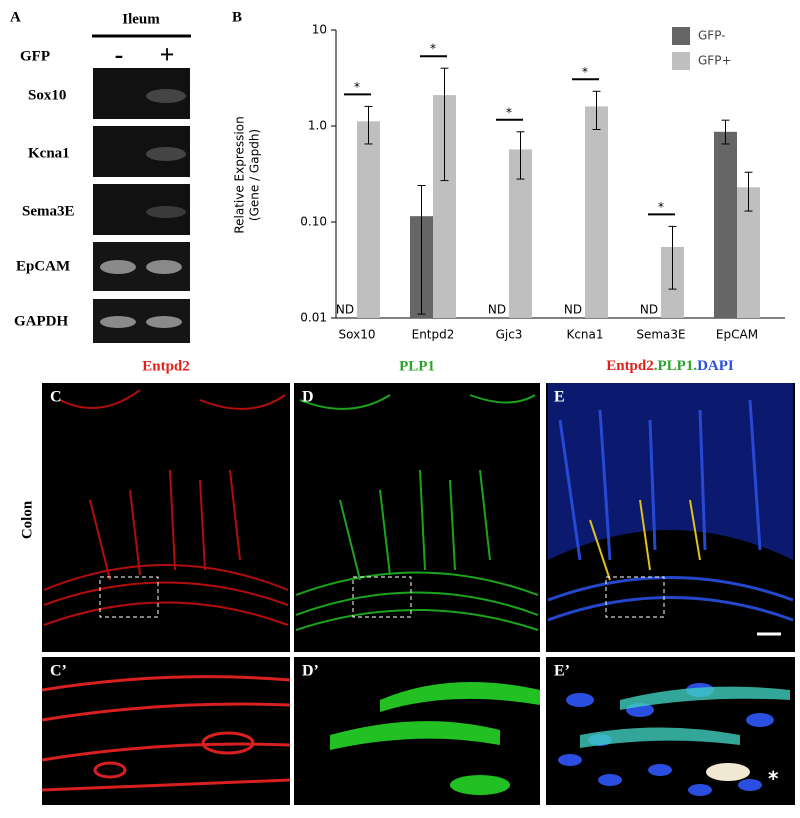  What do you see at coordinates (141, 19) in the screenshot?
I see `tissue-label: Ileum` at bounding box center [141, 19].